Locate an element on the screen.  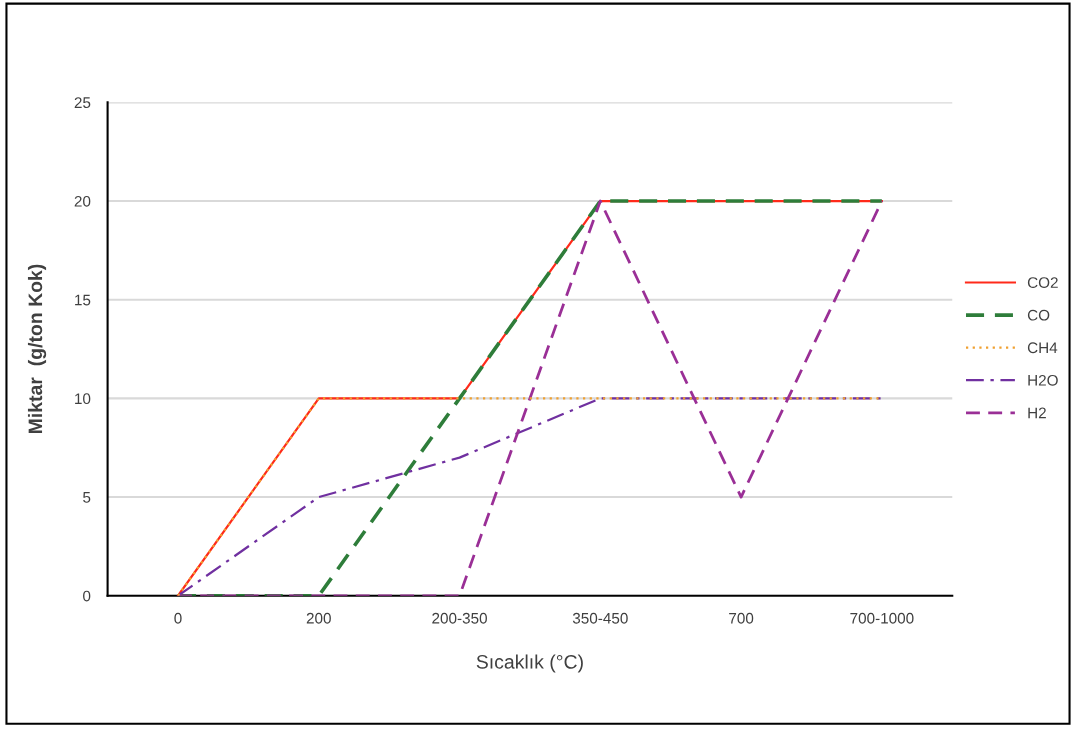
x-tick-label: 700-1000 is located at coordinates (882, 618).